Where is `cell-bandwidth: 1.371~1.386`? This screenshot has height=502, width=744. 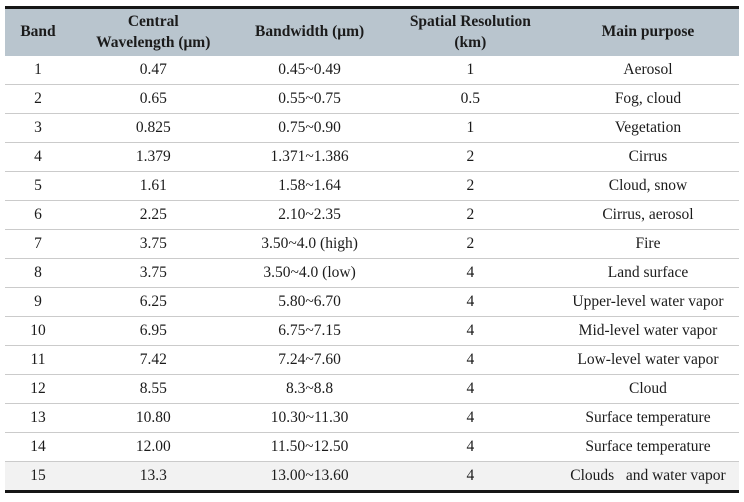 cell-bandwidth: 1.371~1.386 is located at coordinates (309, 157).